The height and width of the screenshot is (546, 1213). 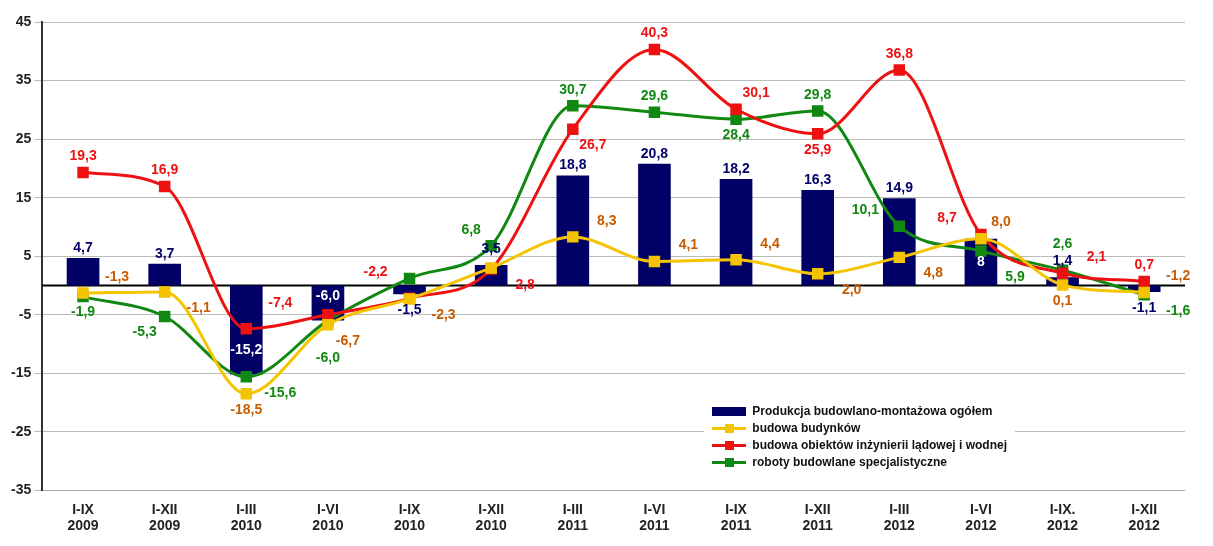 I want to click on legend-label: budowa obiektów inżynierii lądowej i wodnej, so click(x=879, y=445).